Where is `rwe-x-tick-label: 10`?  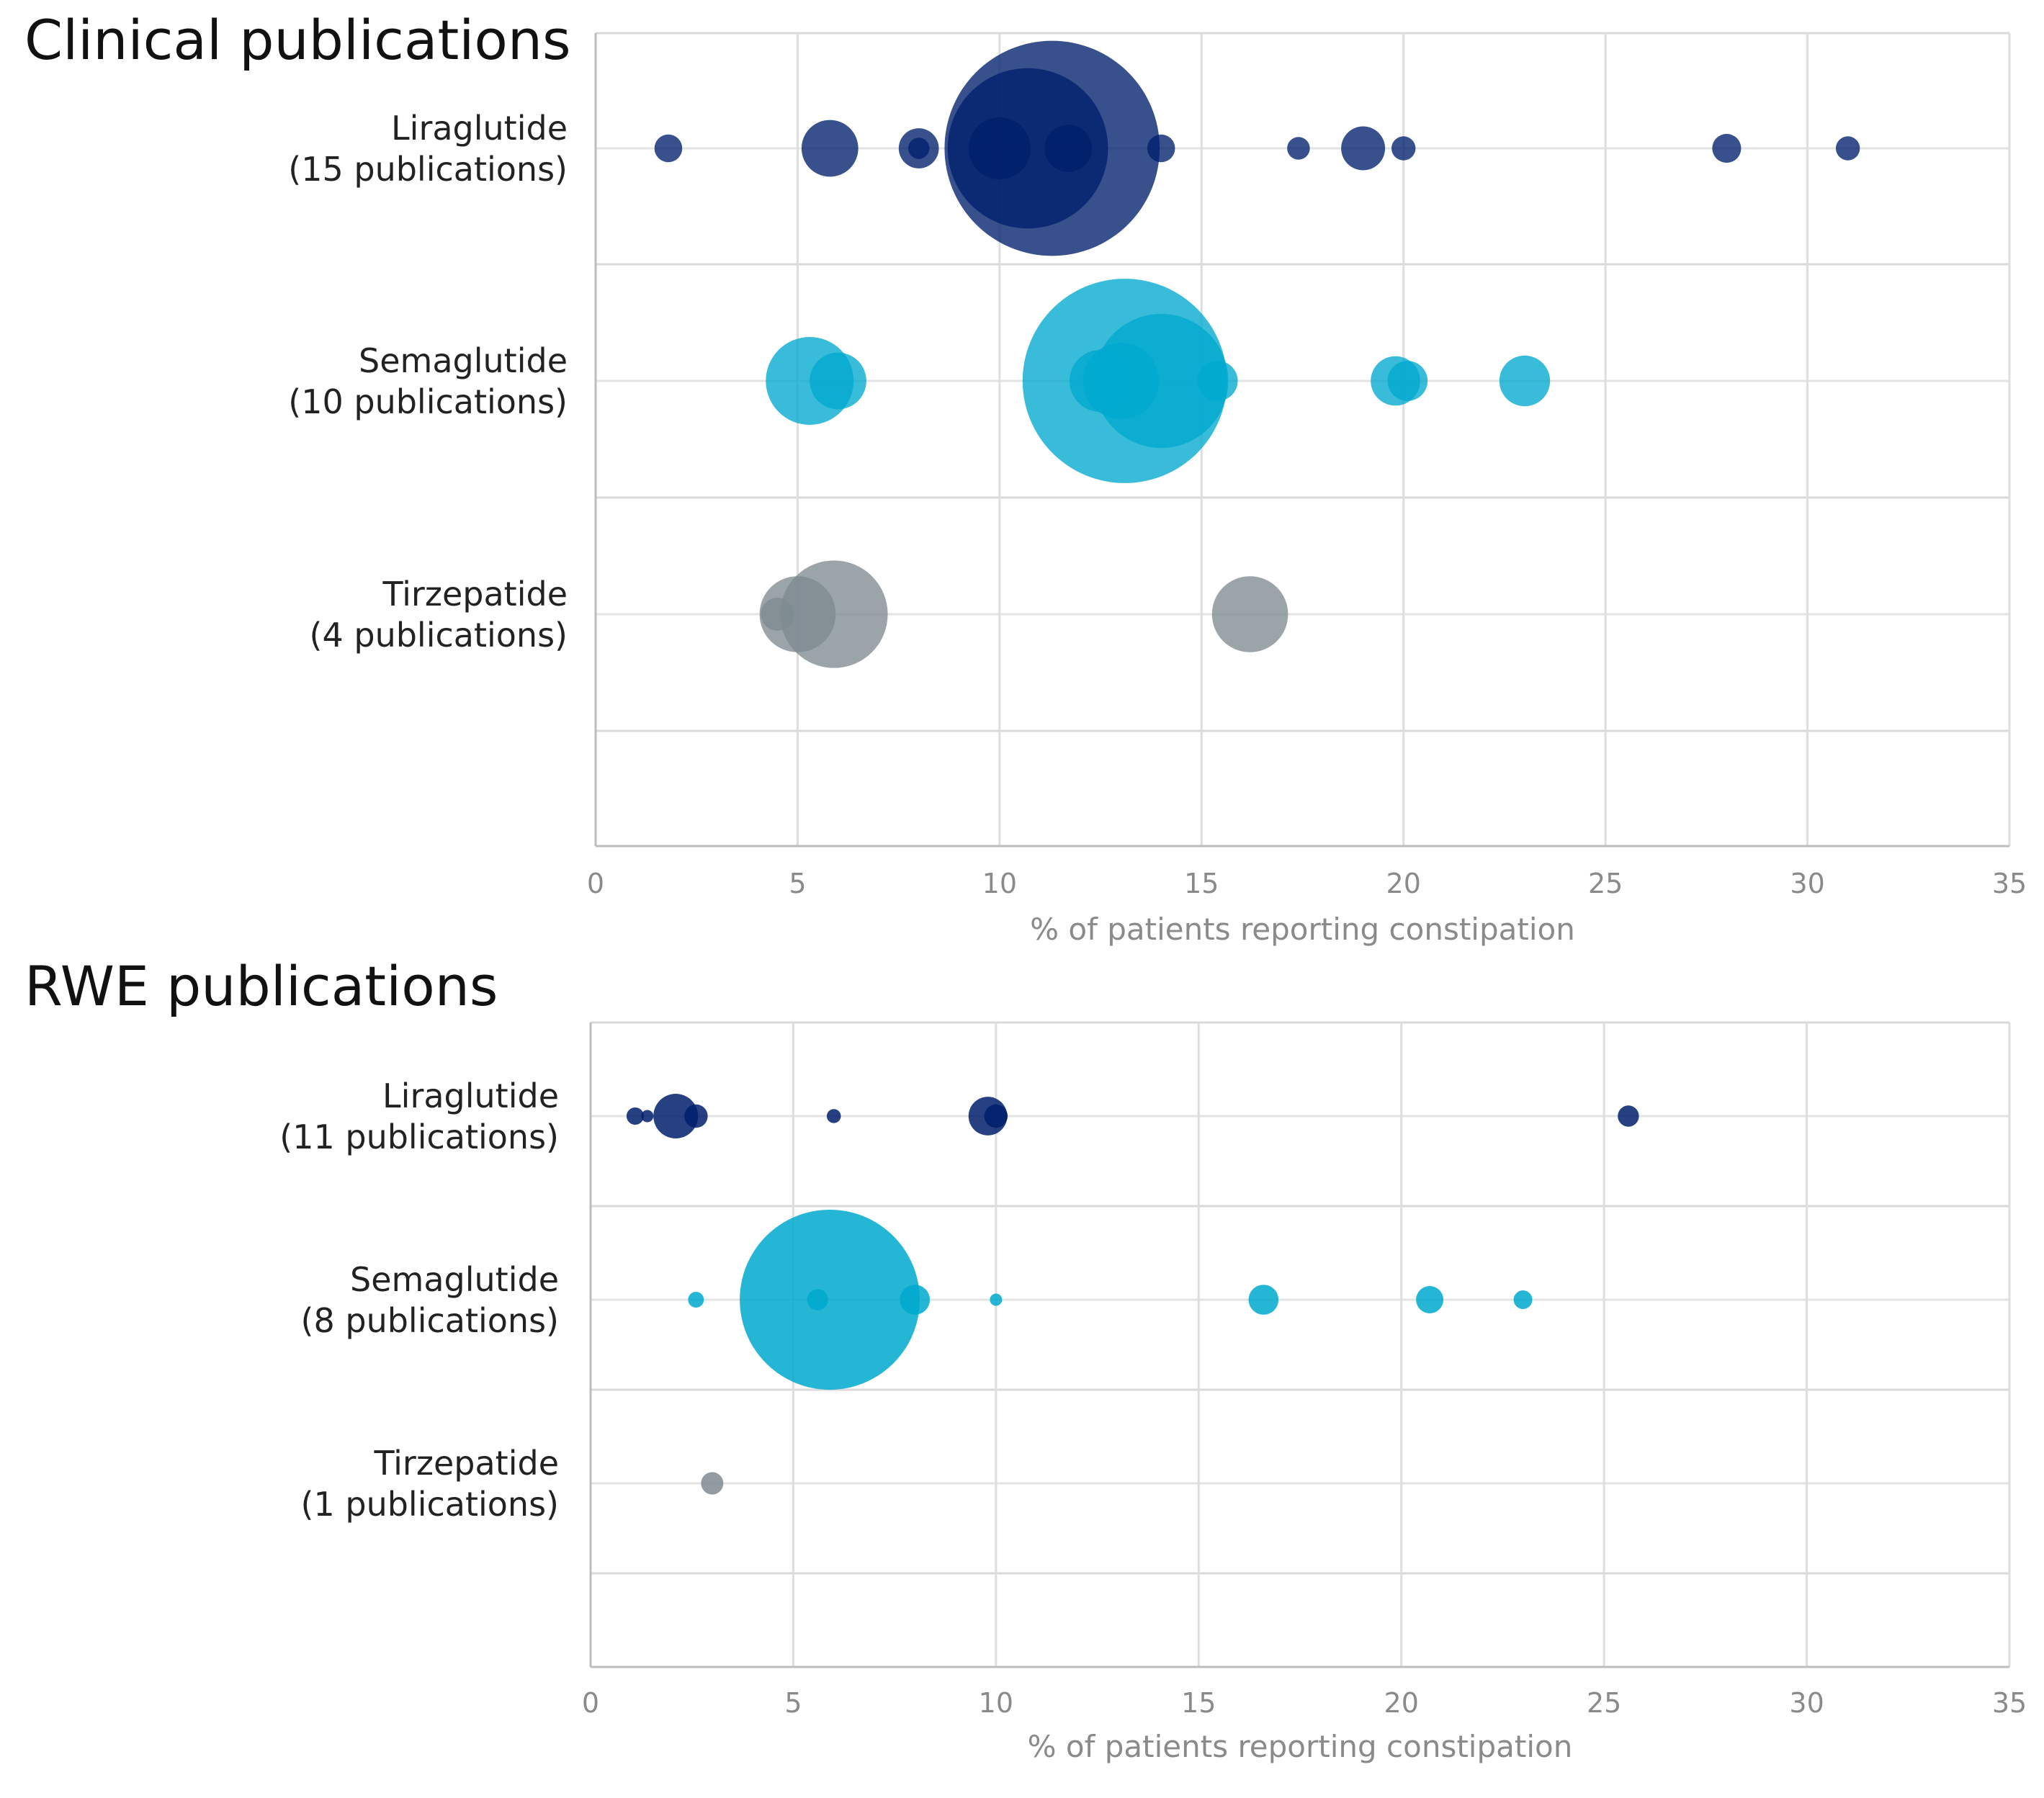
rwe-x-tick-label: 10 is located at coordinates (996, 1703).